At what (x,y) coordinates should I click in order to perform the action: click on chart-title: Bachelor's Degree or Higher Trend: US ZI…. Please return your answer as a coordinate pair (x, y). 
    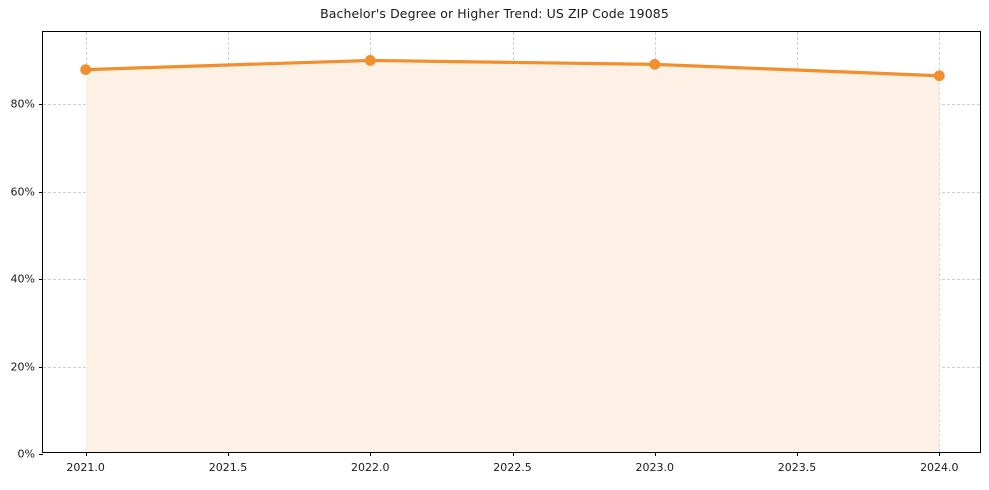
    Looking at the image, I should click on (494, 13).